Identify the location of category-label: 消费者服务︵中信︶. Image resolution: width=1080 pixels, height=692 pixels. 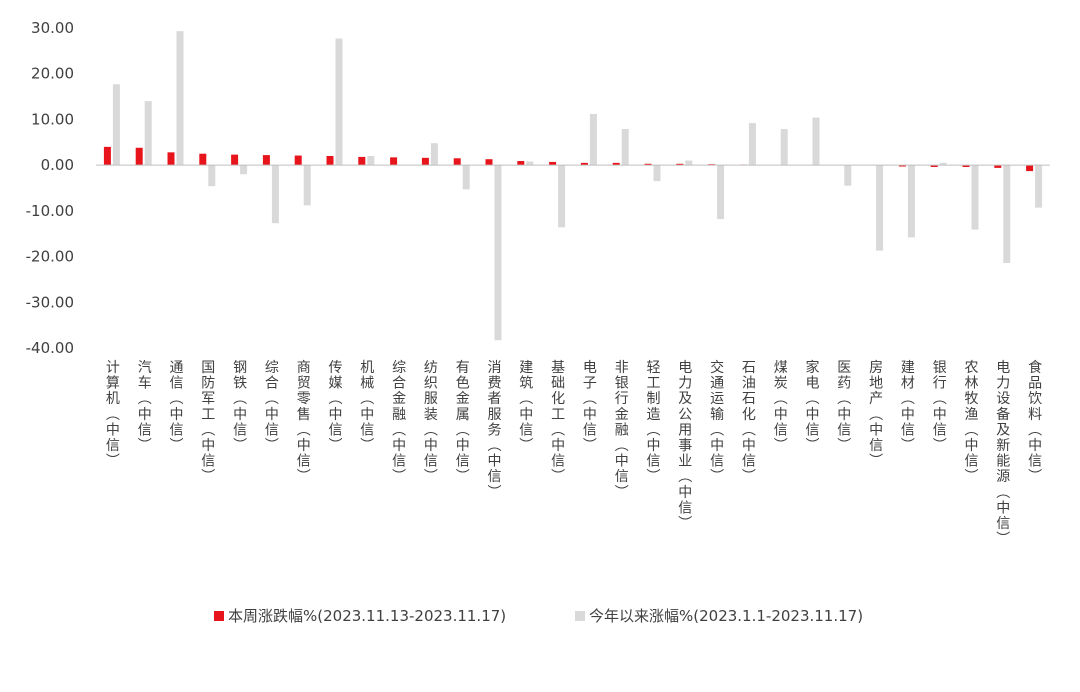
(495, 430).